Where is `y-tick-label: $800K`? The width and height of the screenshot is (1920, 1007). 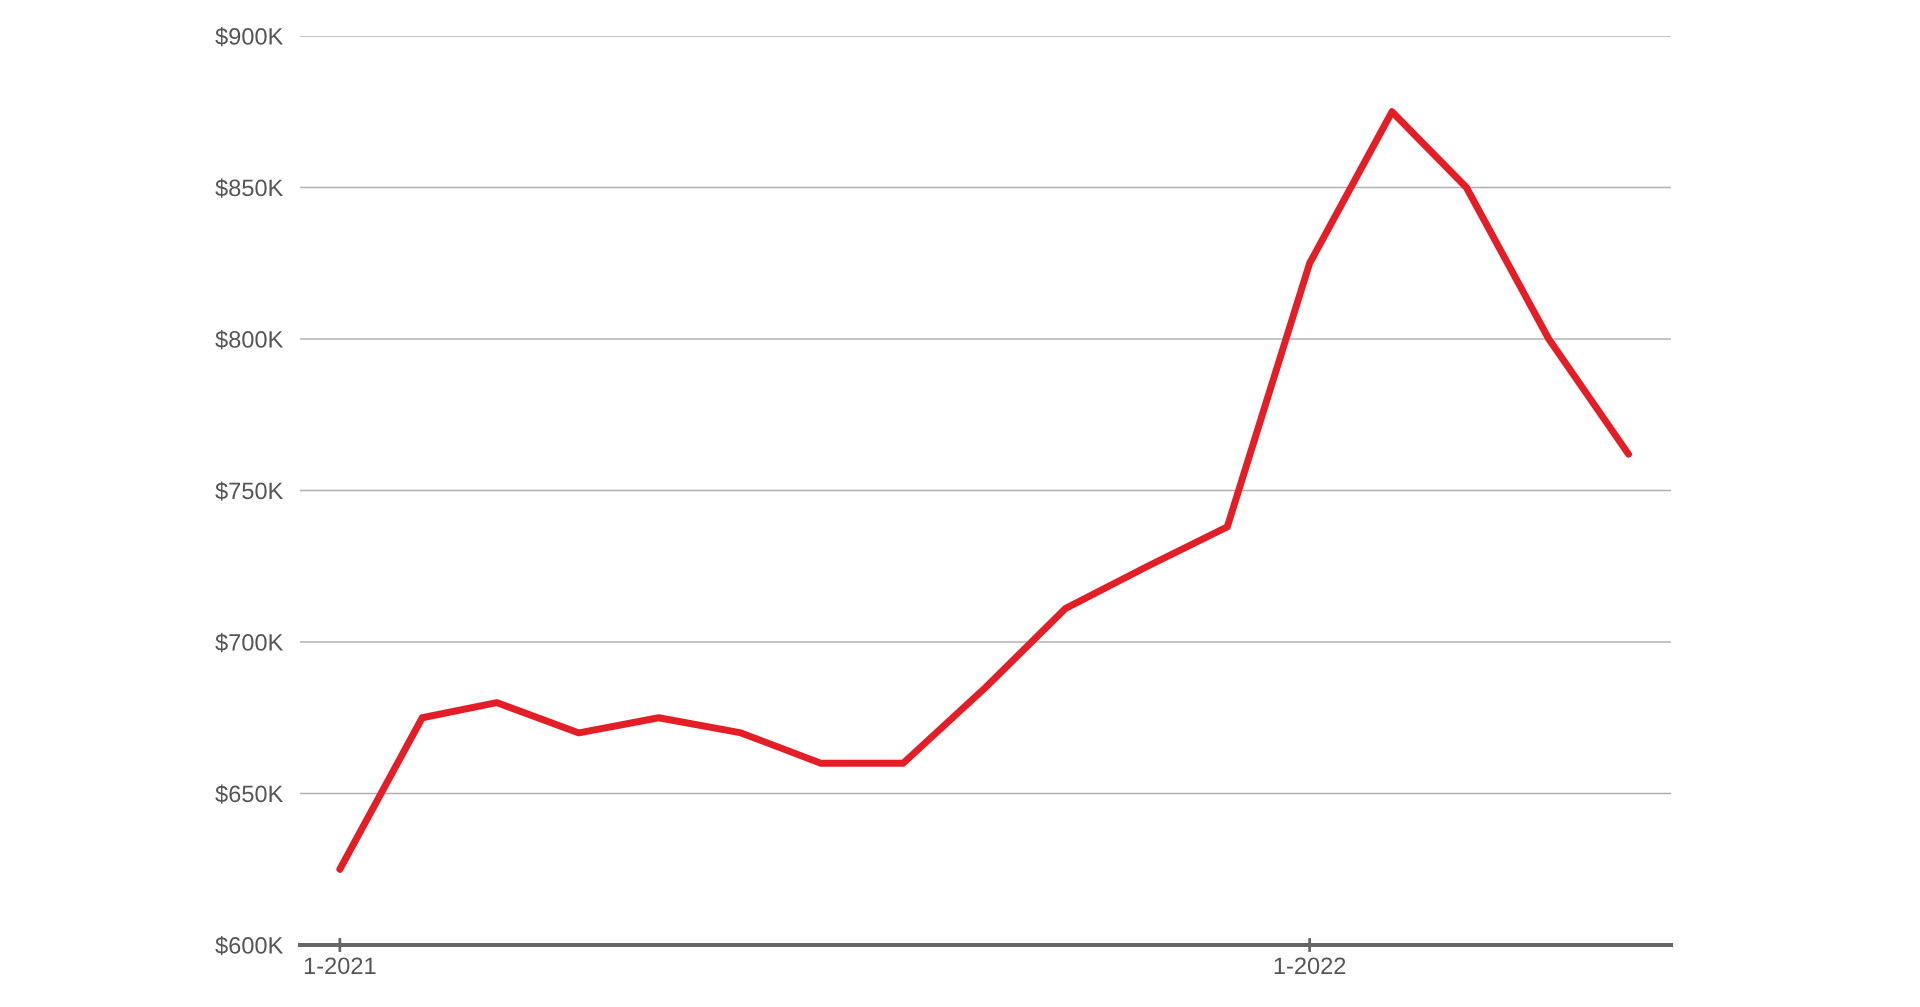 y-tick-label: $800K is located at coordinates (249, 340).